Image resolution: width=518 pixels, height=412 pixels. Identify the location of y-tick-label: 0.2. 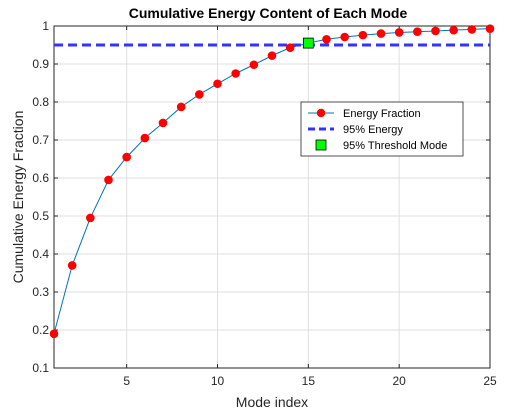
(40, 330).